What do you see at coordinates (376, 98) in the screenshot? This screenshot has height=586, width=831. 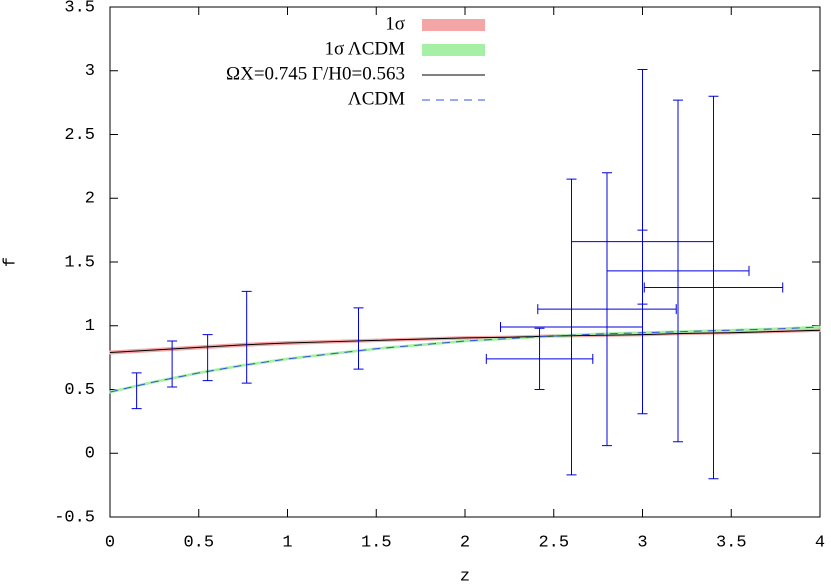 I see `legend-label: ΛCDM` at bounding box center [376, 98].